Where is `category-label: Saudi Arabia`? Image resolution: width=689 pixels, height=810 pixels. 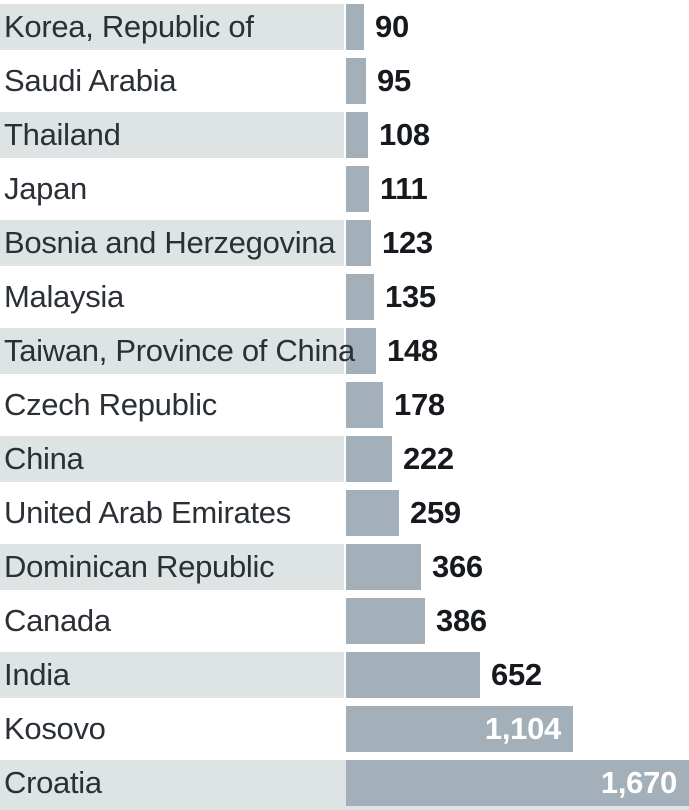
category-label: Saudi Arabia is located at coordinates (90, 80).